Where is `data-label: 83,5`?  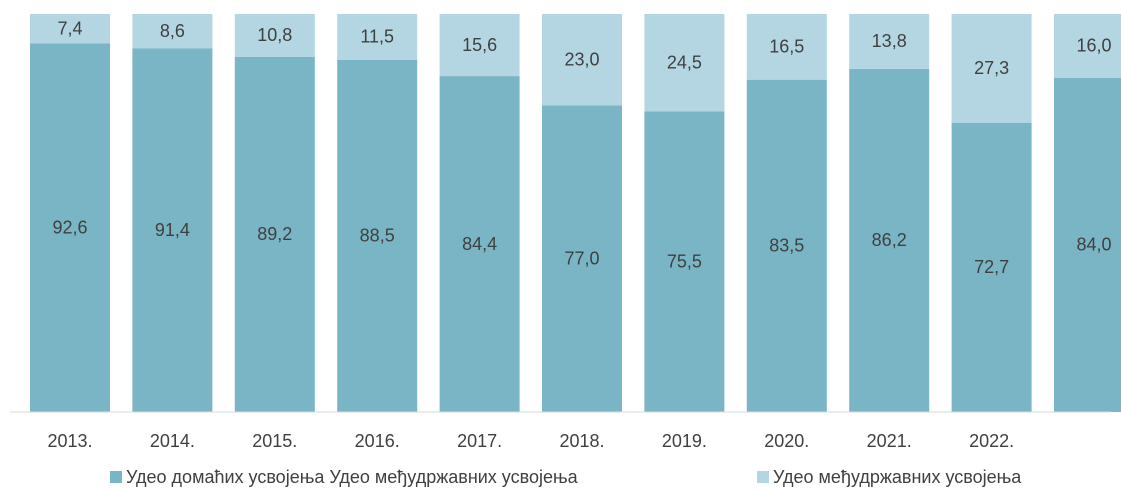
data-label: 83,5 is located at coordinates (786, 246).